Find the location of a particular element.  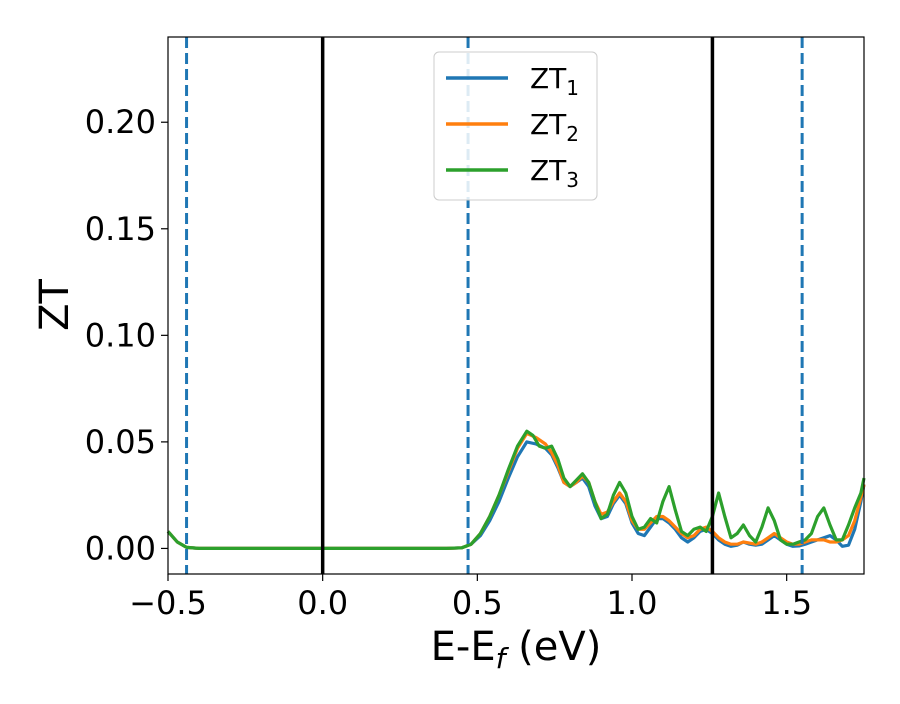

series-line-zt1 is located at coordinates (516, 495).